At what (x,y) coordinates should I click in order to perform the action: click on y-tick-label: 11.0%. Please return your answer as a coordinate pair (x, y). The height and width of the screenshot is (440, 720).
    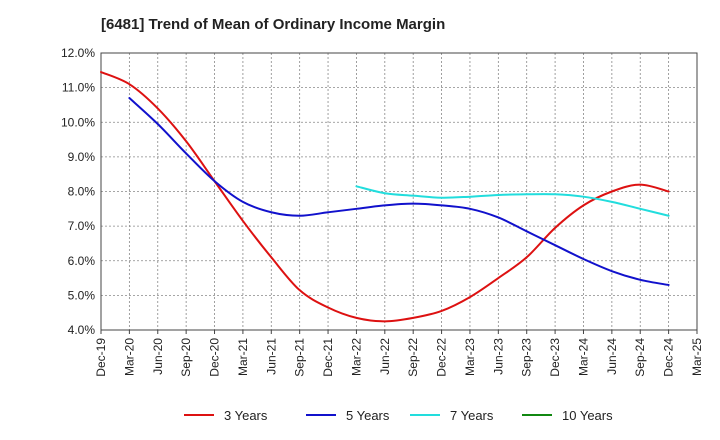
    Looking at the image, I should click on (78, 88).